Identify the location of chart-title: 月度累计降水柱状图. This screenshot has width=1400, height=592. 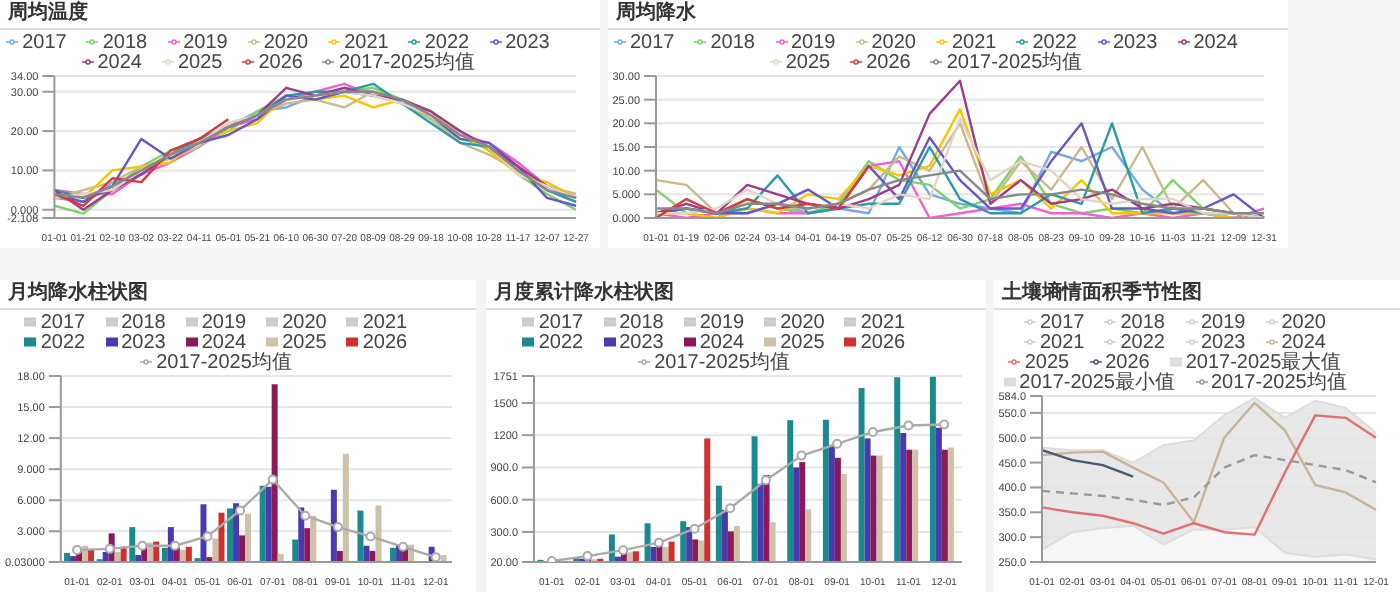
(736, 295).